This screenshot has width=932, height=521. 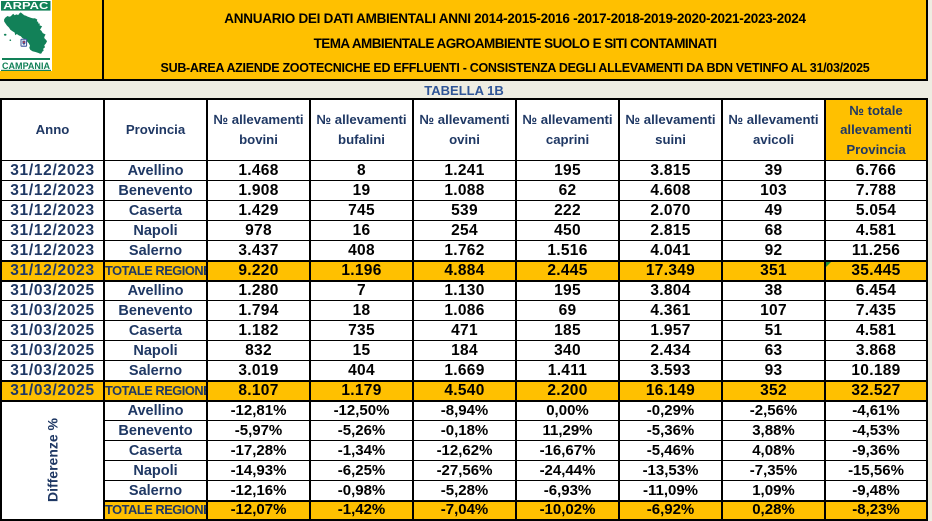 What do you see at coordinates (26, 66) in the screenshot?
I see `svg-text: CAMPANIA` at bounding box center [26, 66].